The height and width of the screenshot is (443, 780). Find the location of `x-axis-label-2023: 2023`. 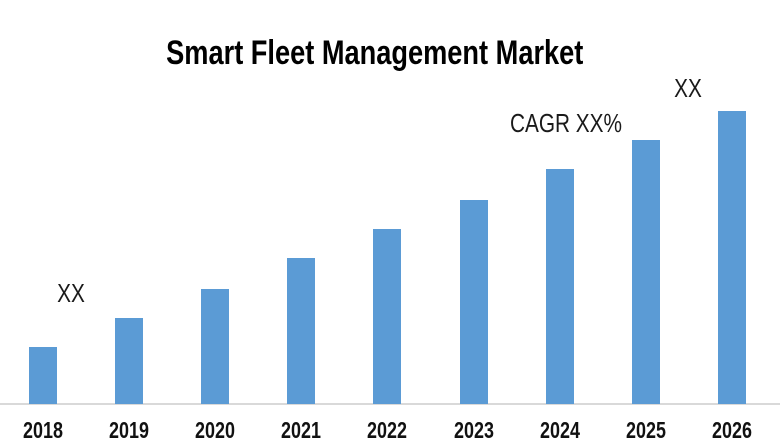

x-axis-label-2023: 2023 is located at coordinates (473, 430).